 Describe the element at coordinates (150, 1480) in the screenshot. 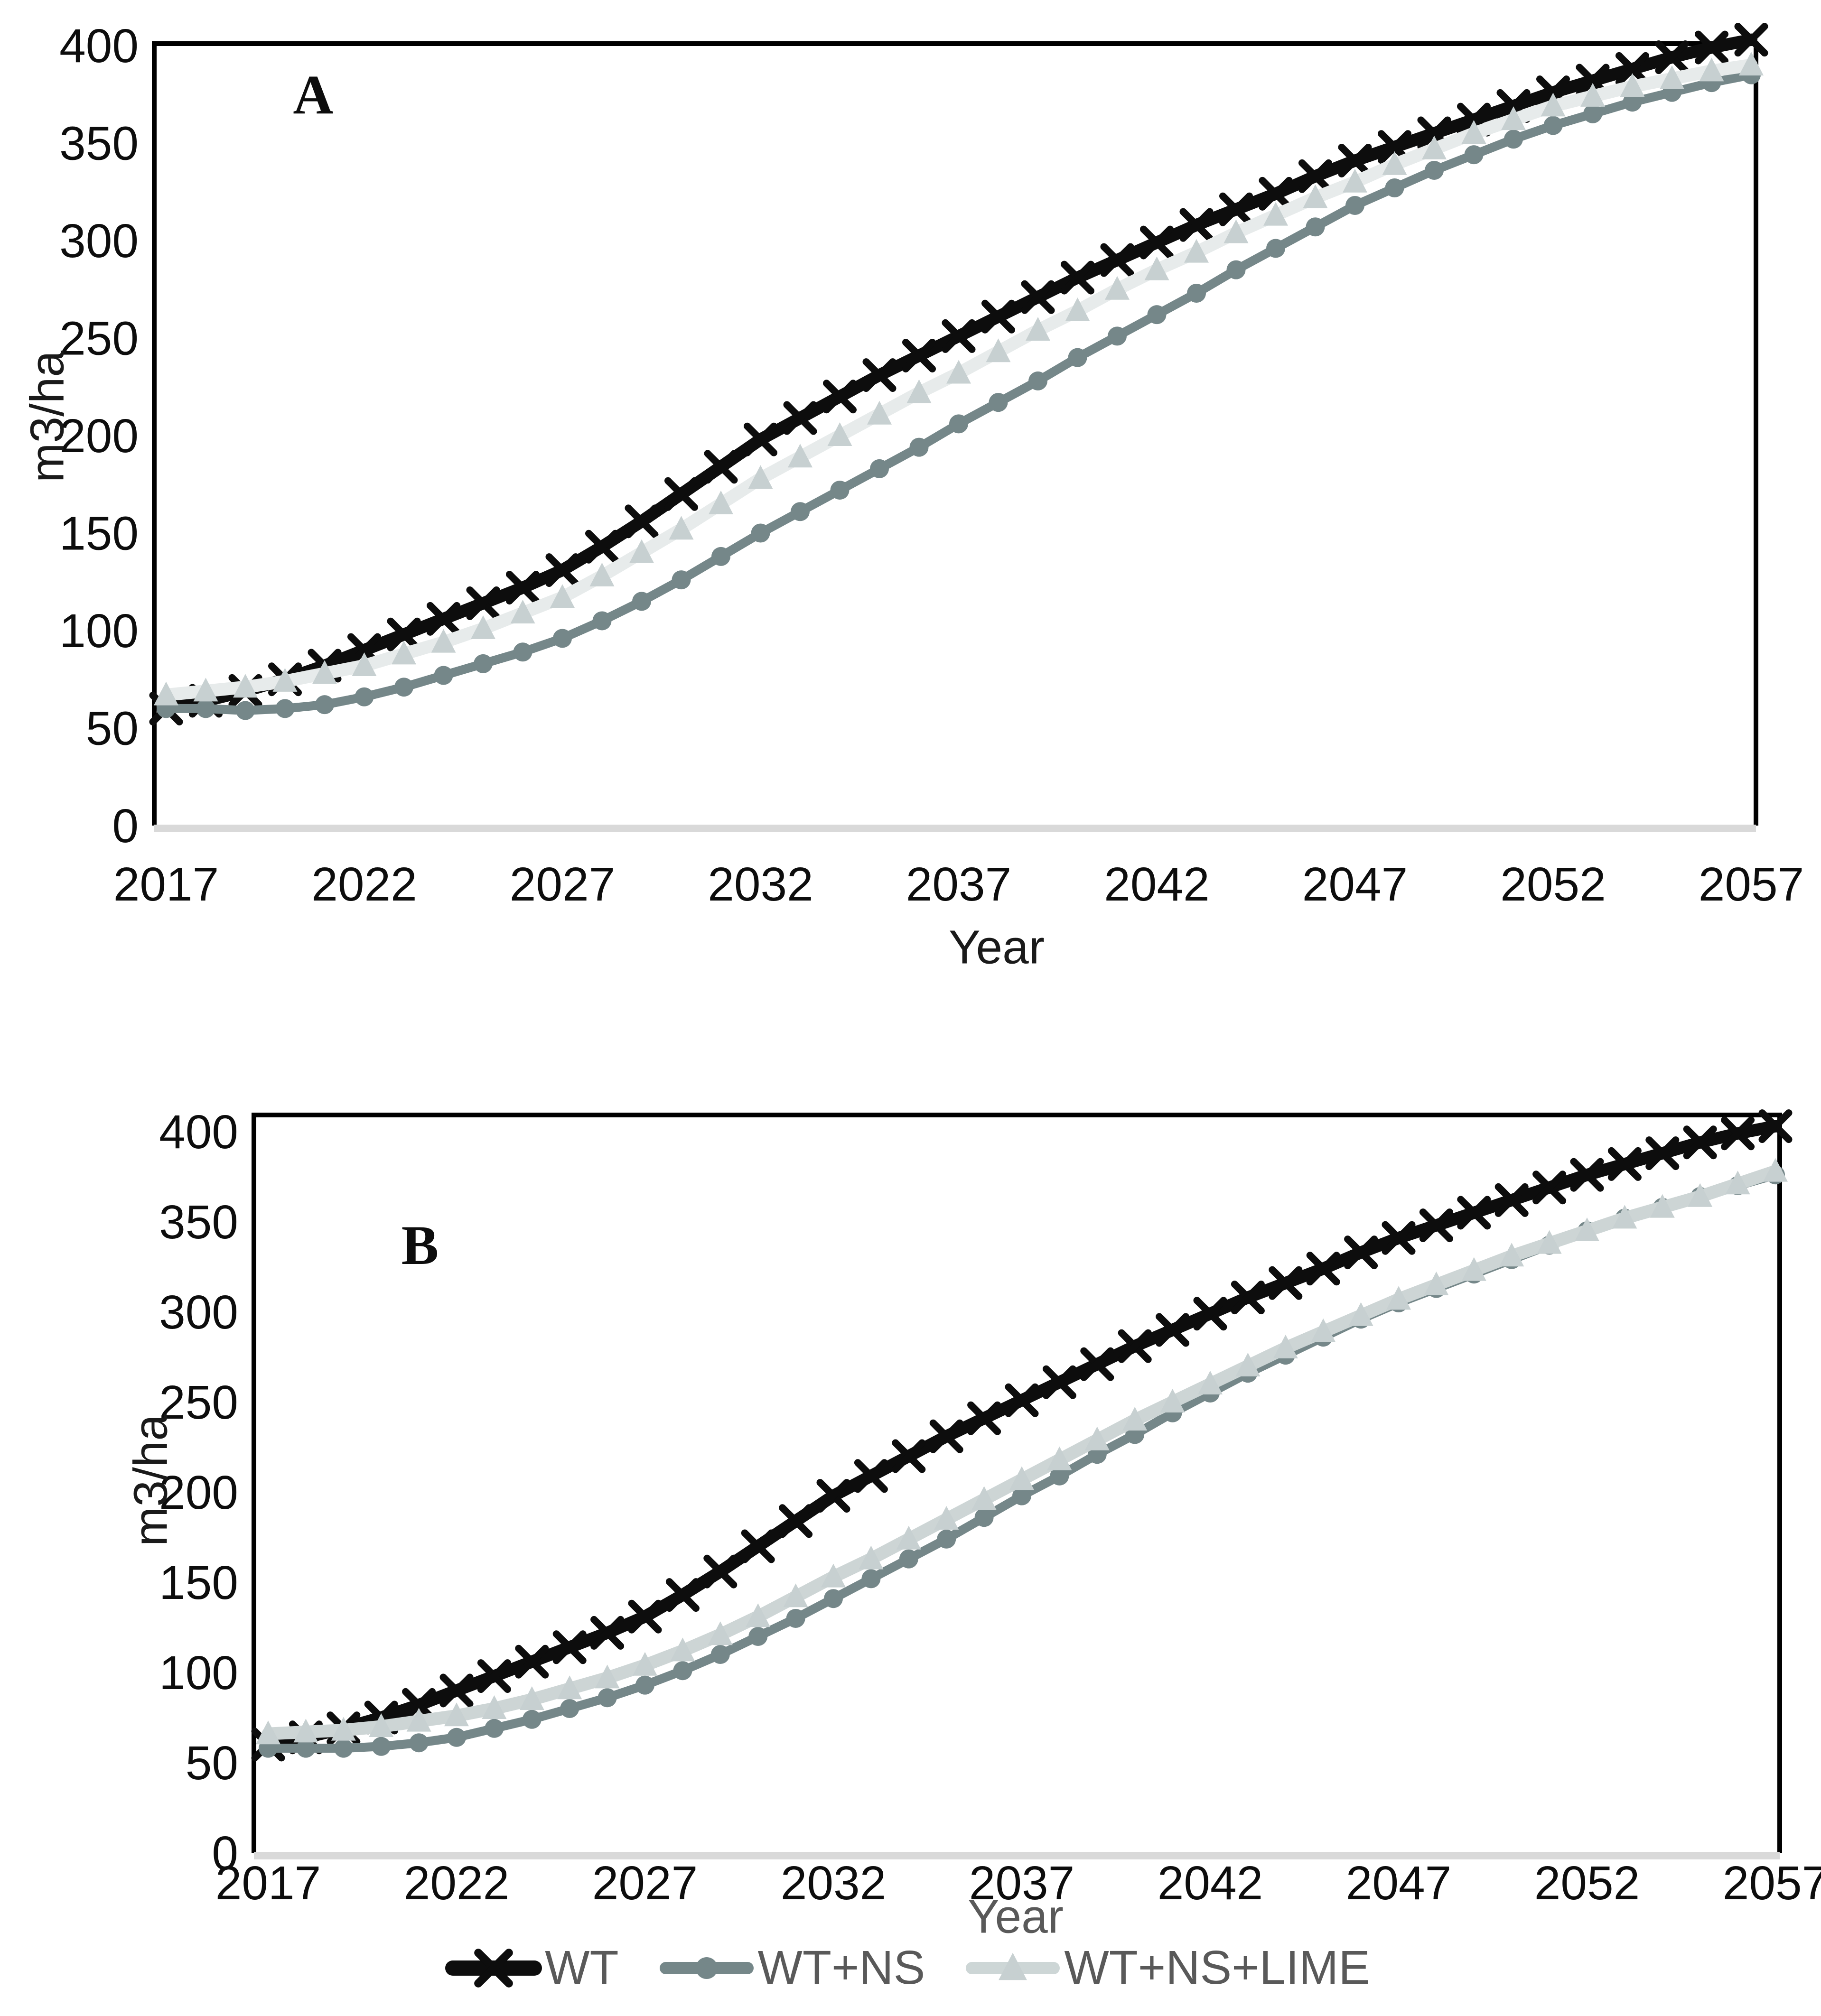

I see `chart-b-y-axis-title: m3/ha` at that location.